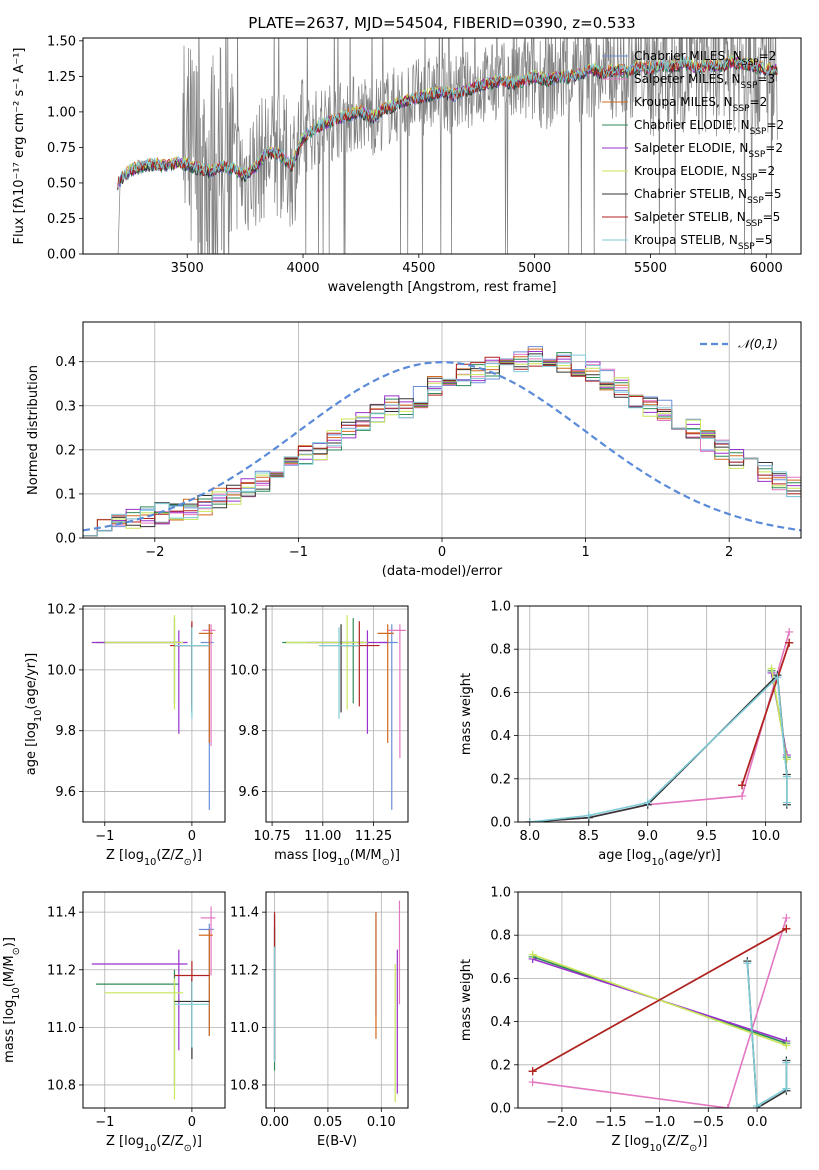  I want to click on y-tick-label: 1.50, so click(61, 41).